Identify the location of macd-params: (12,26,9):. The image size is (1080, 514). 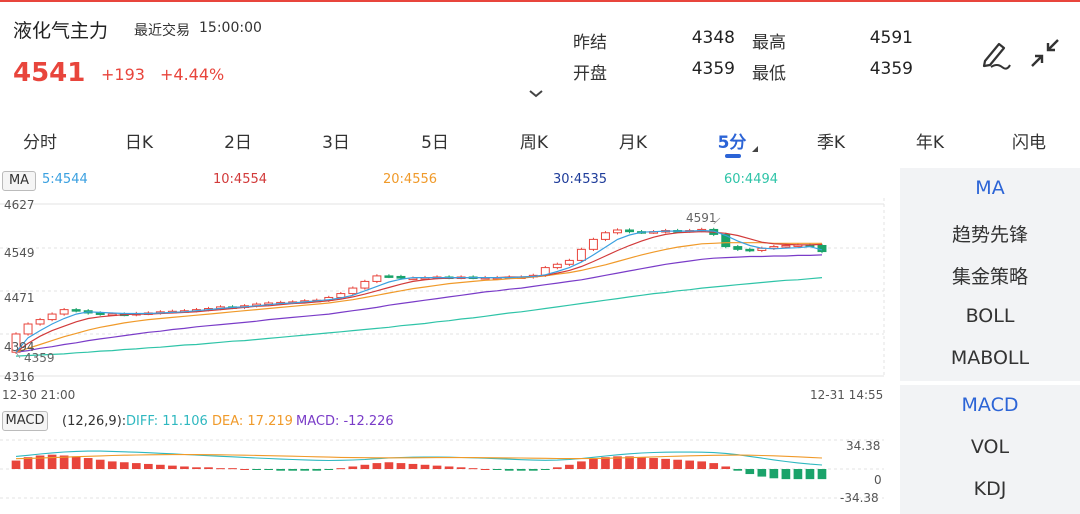
(94, 421).